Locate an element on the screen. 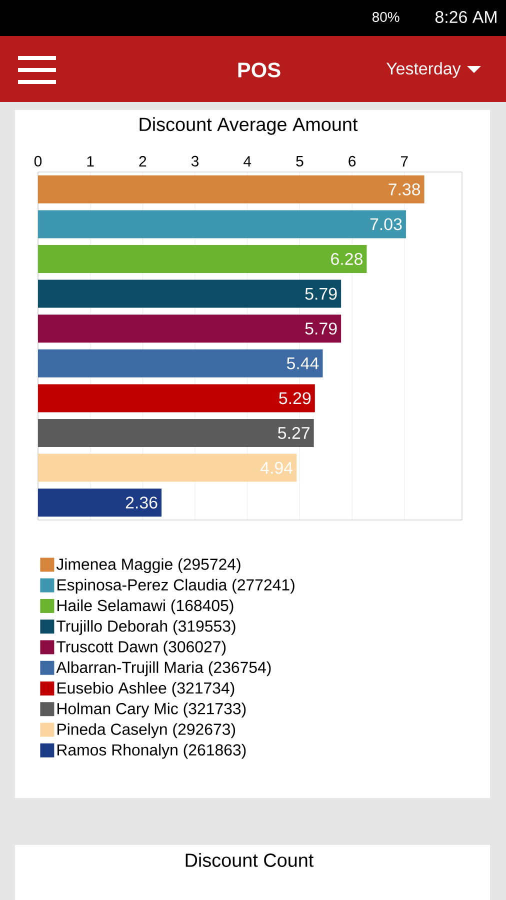 This screenshot has height=900, width=506. x-tick-label: 2 is located at coordinates (142, 161).